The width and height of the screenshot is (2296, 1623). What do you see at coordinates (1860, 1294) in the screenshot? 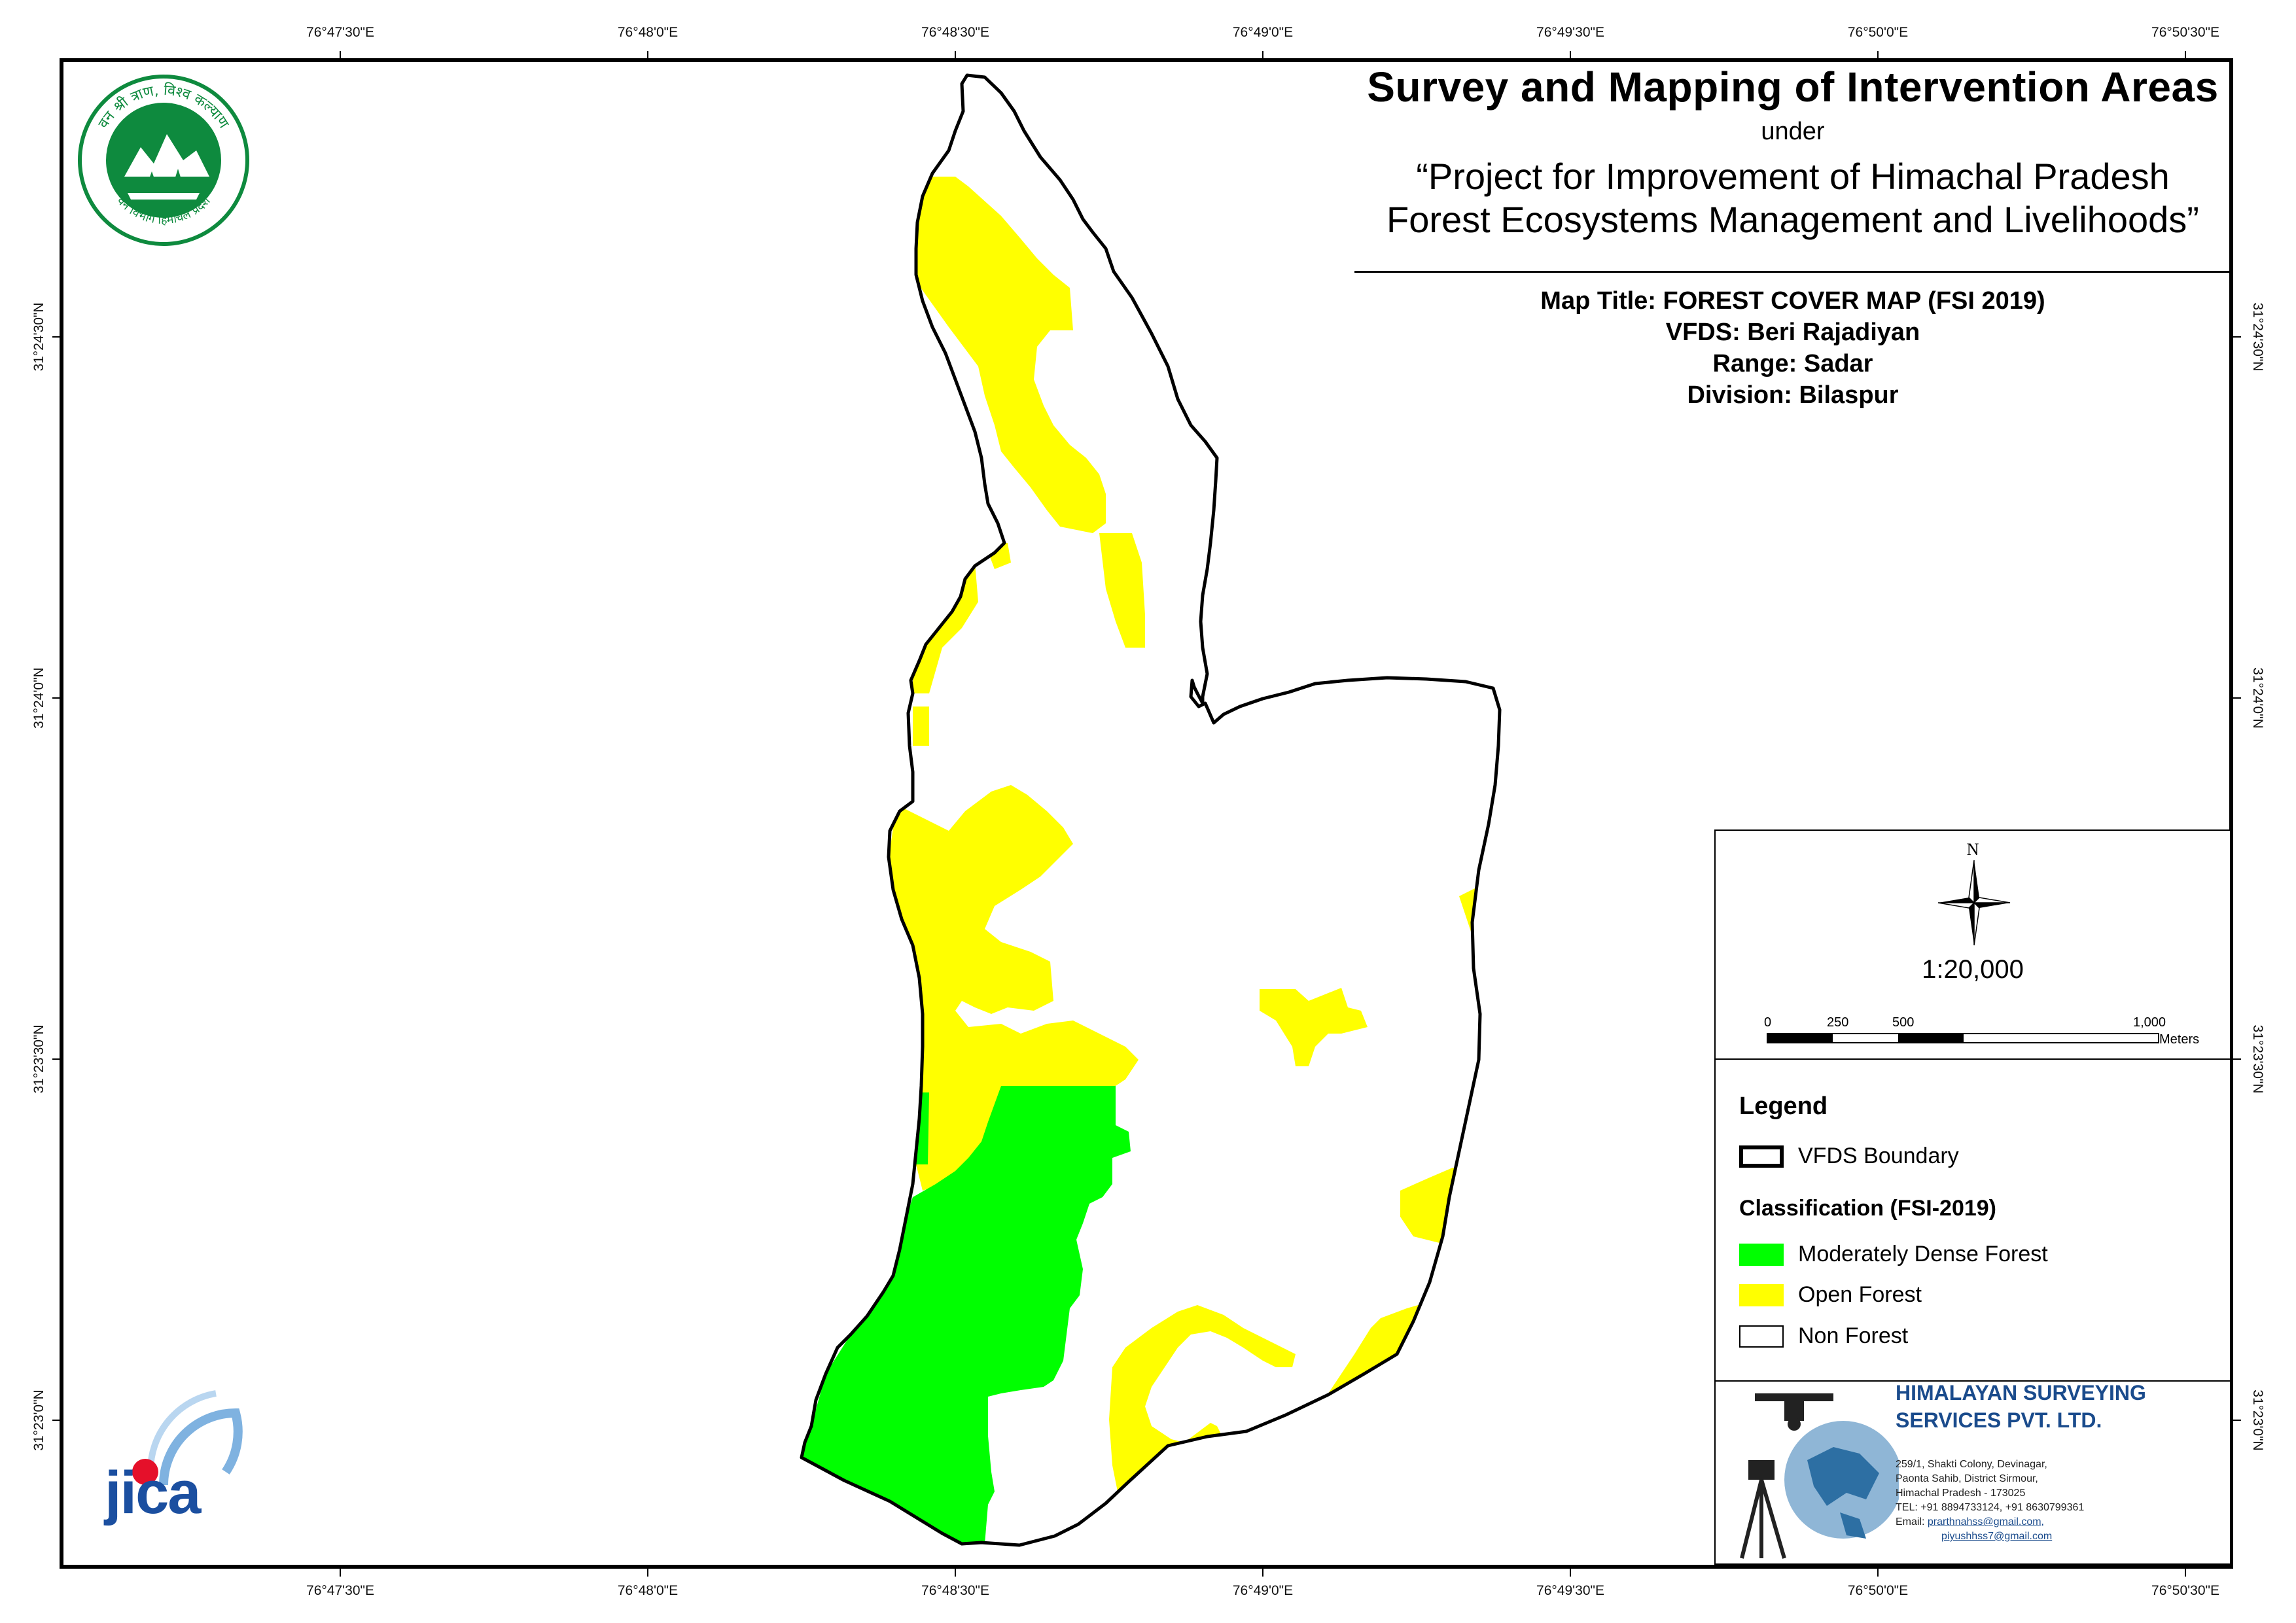
I see `legend-label: Open Forest` at bounding box center [1860, 1294].